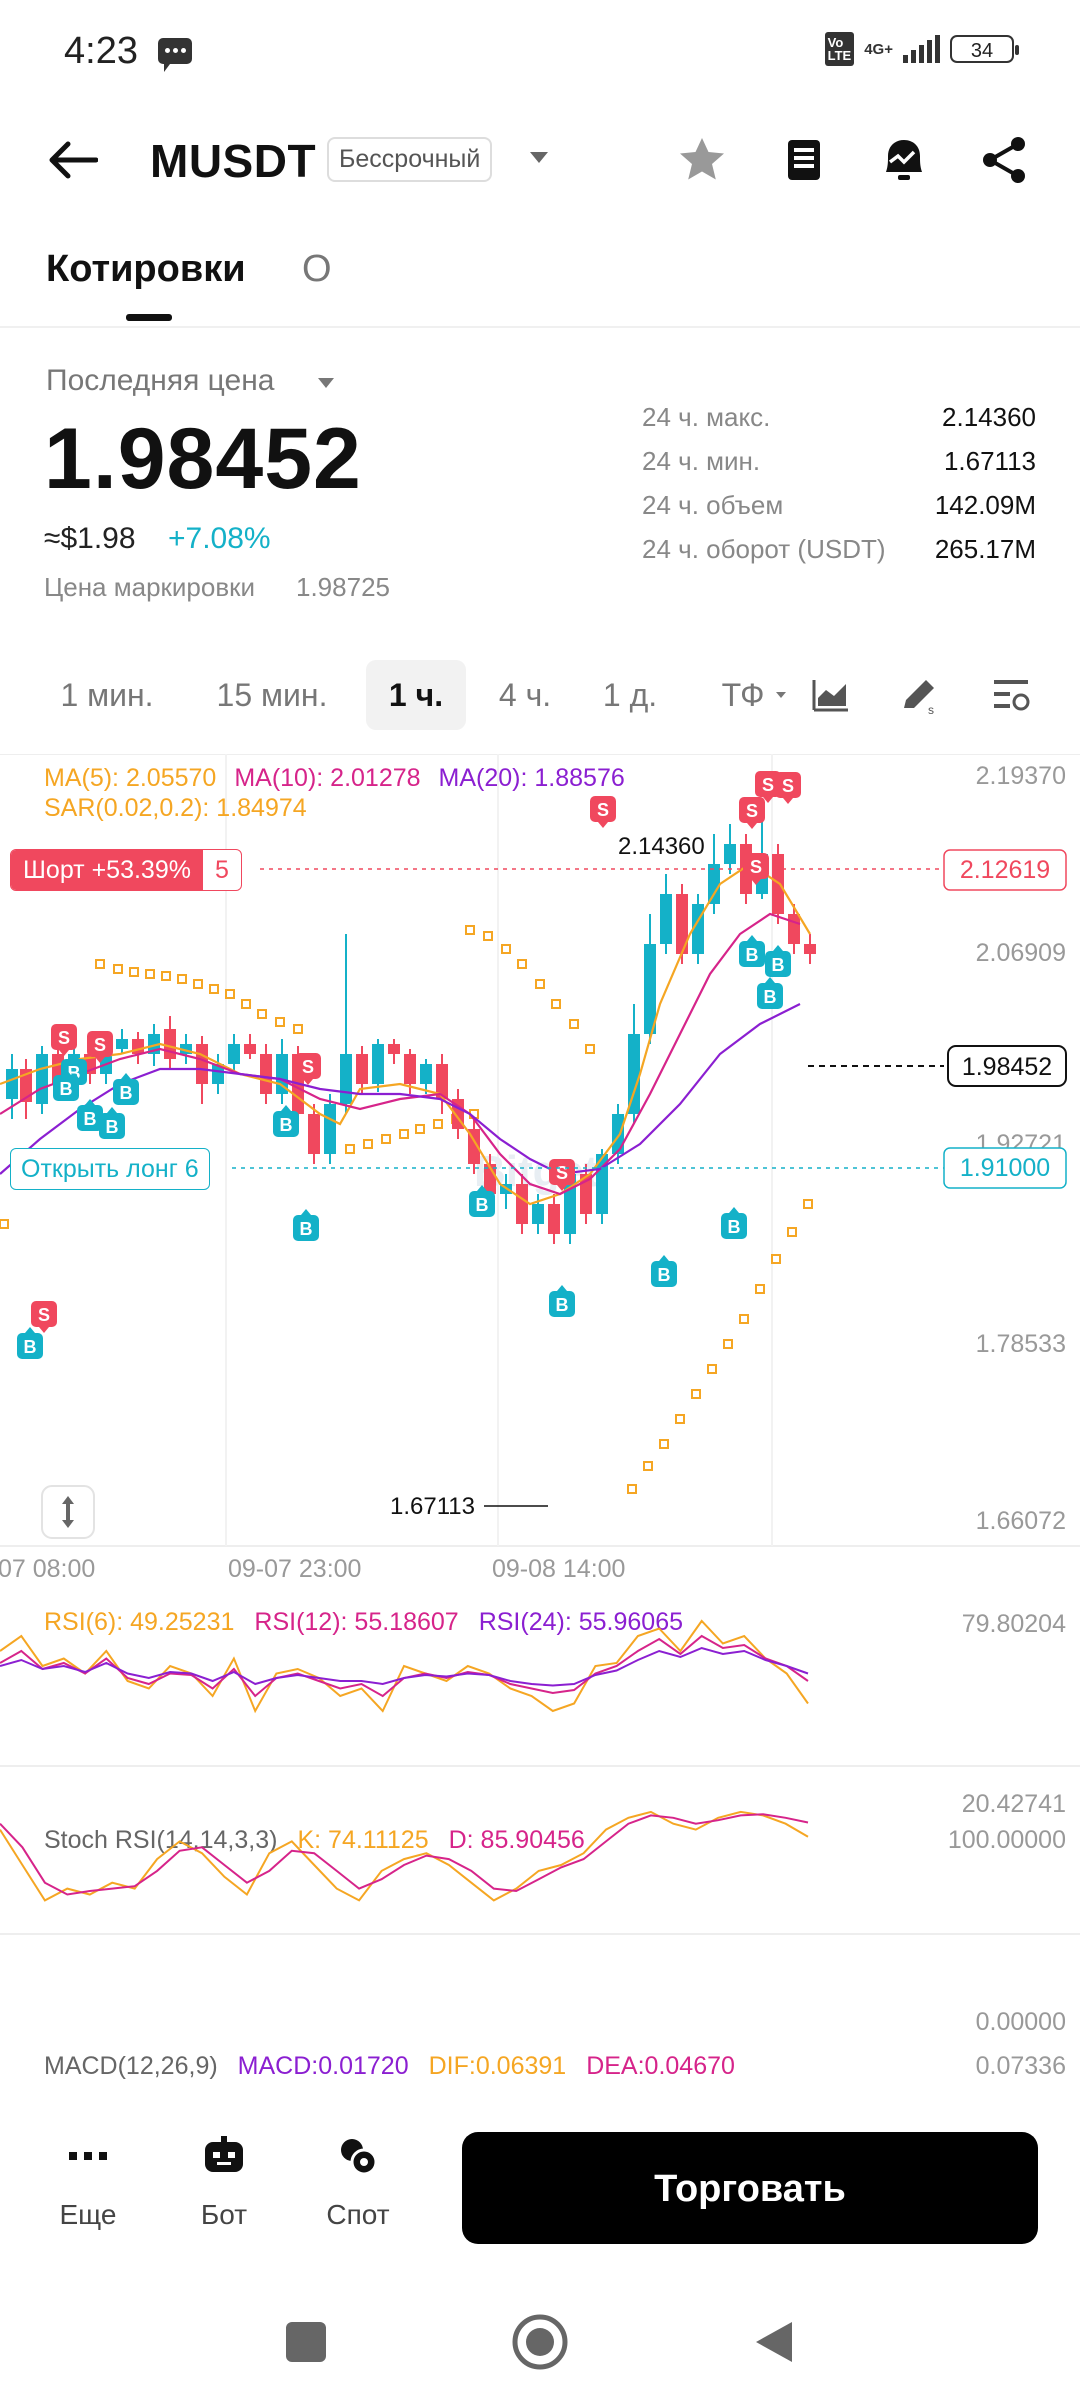 The height and width of the screenshot is (2400, 1080). I want to click on ma10-label: MA(10): 2.01278, so click(327, 778).